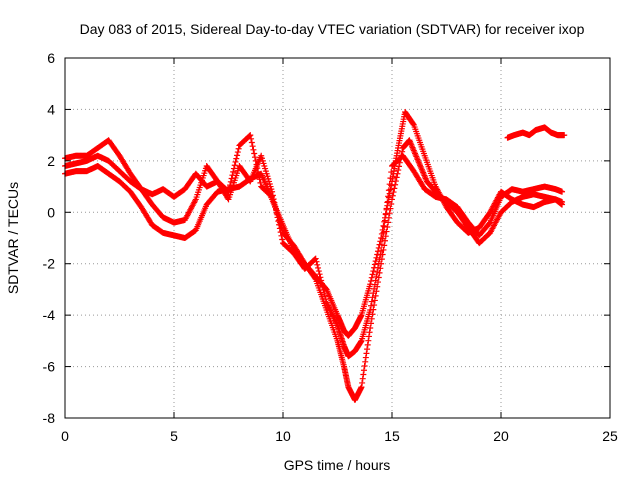 This screenshot has height=480, width=640. Describe the element at coordinates (65, 436) in the screenshot. I see `x-tick-label: 0` at that location.